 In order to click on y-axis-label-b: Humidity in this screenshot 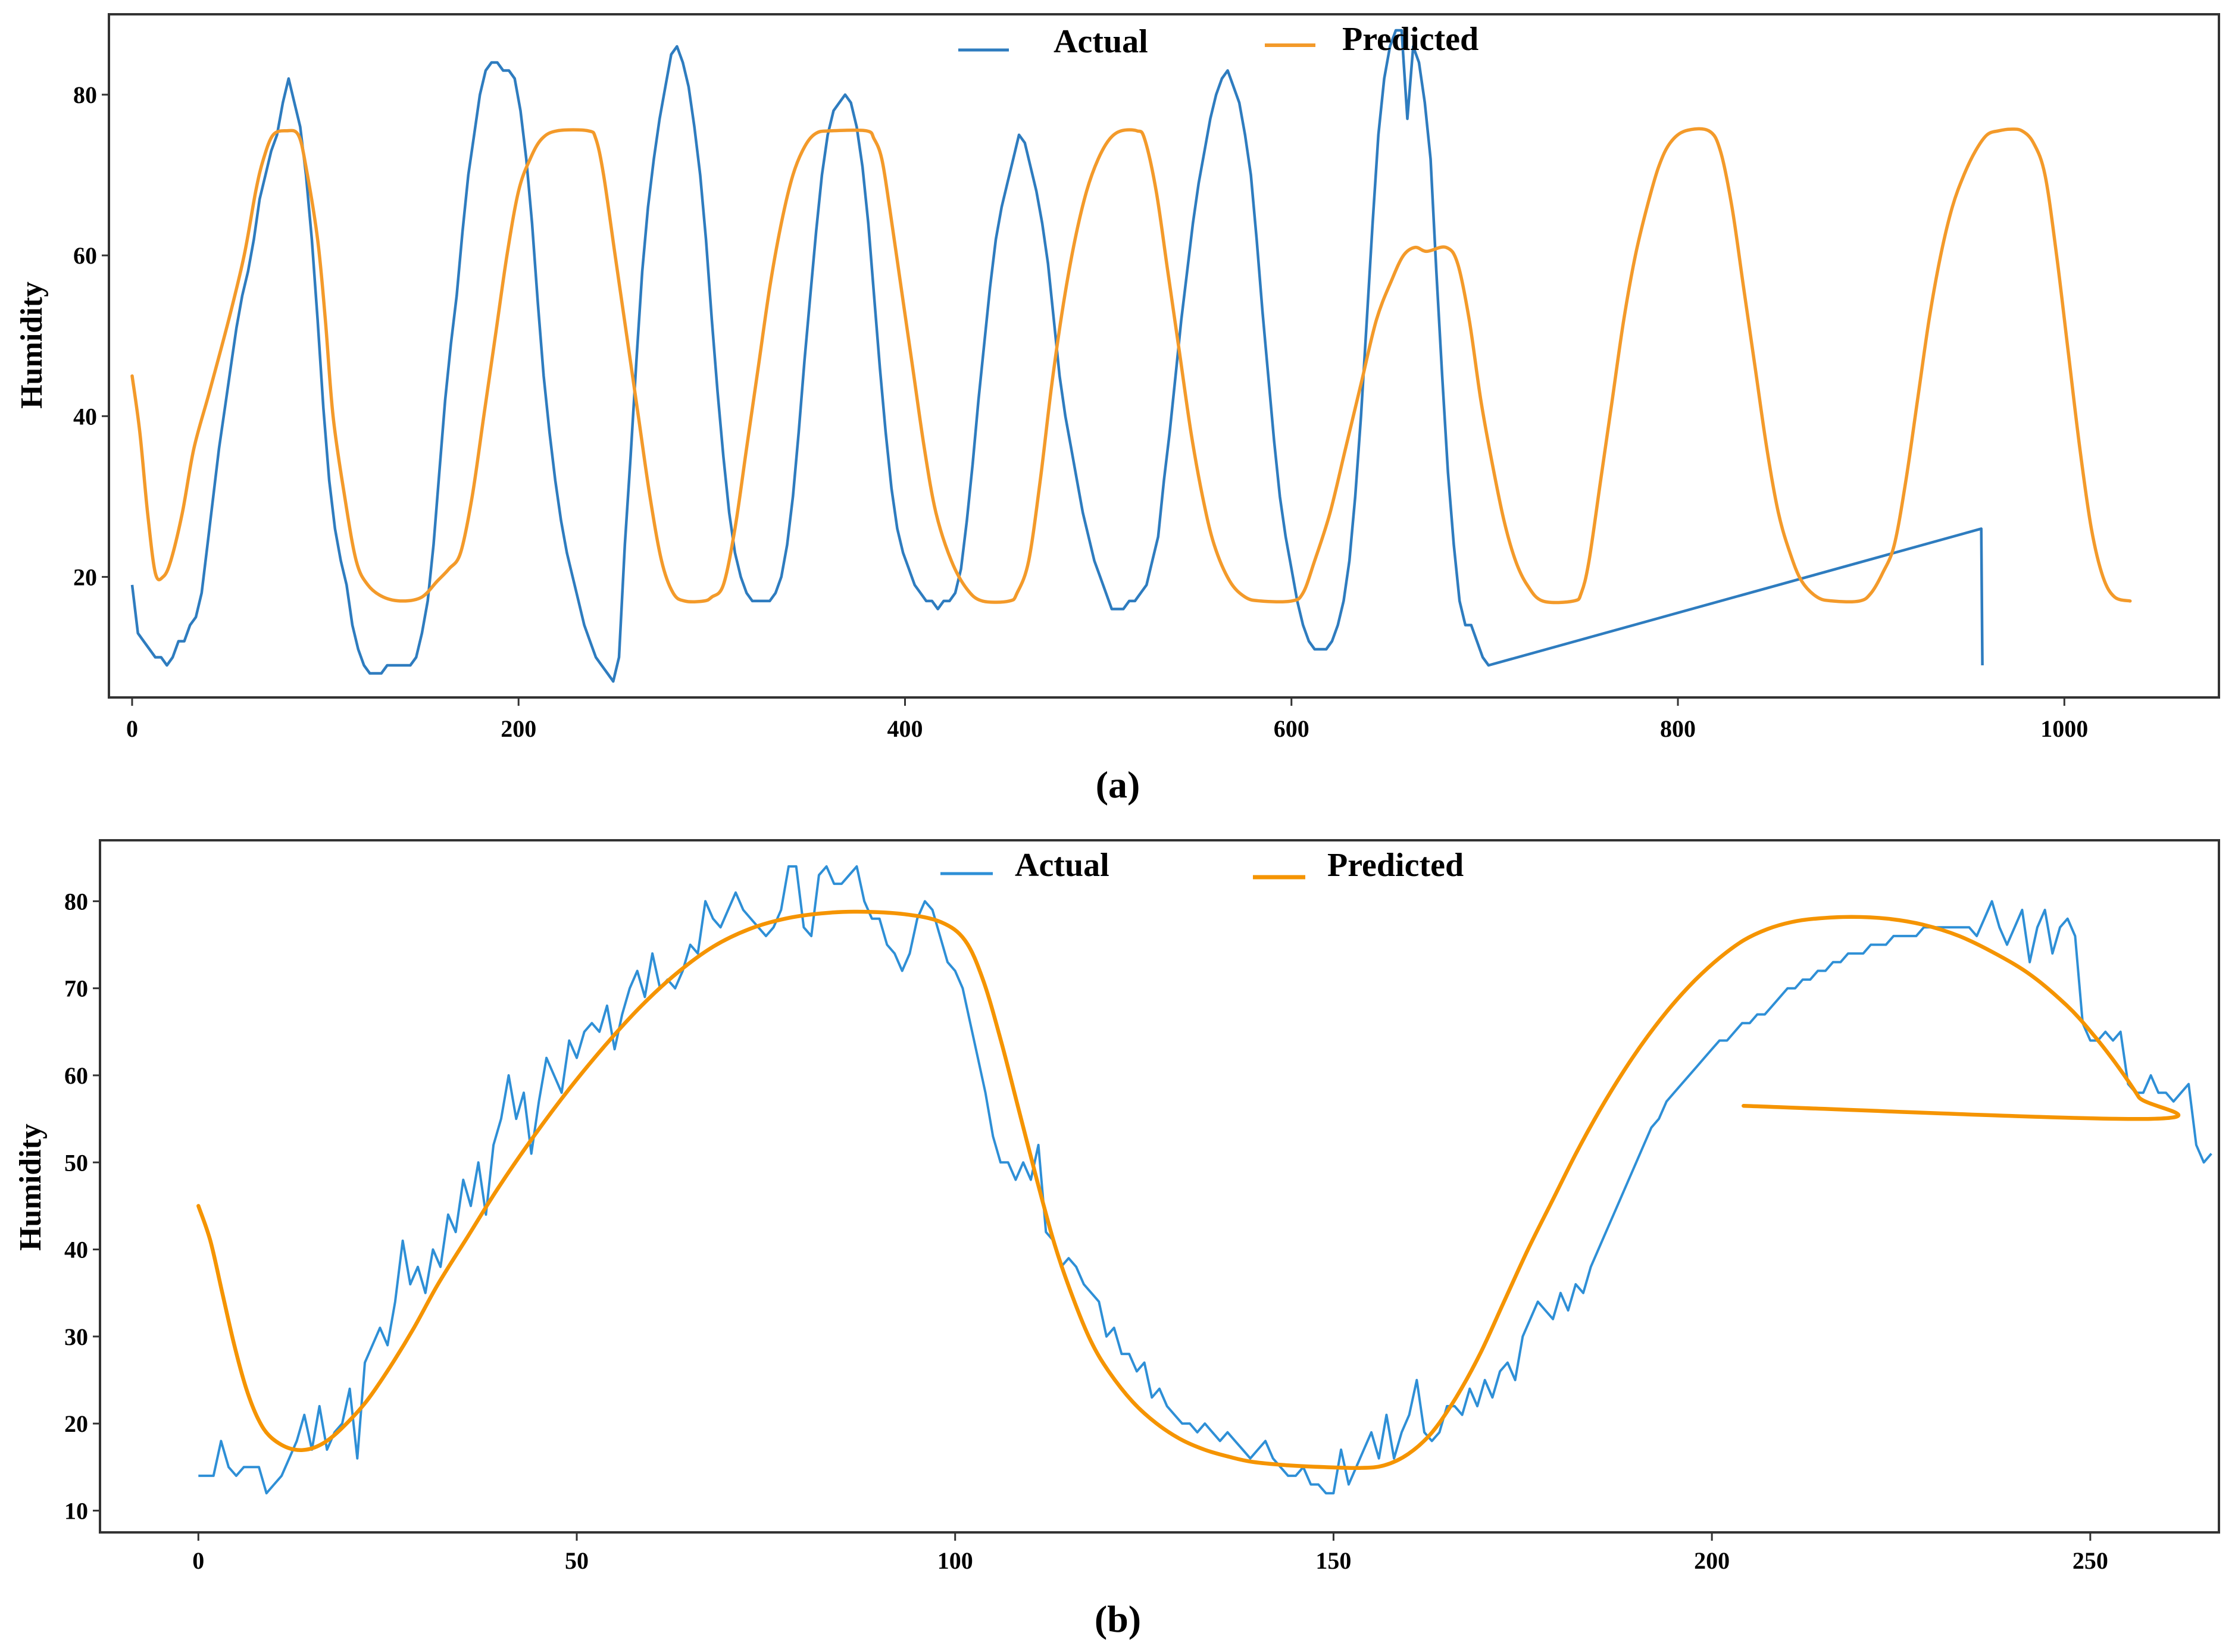, I will do `click(31, 1187)`.